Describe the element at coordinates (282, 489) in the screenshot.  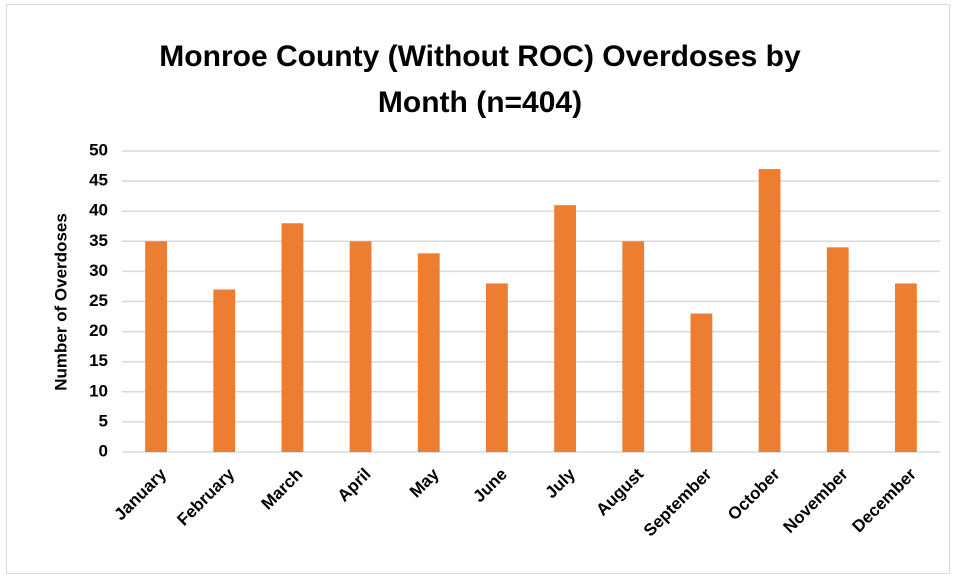
I see `x-tick-label: March` at that location.